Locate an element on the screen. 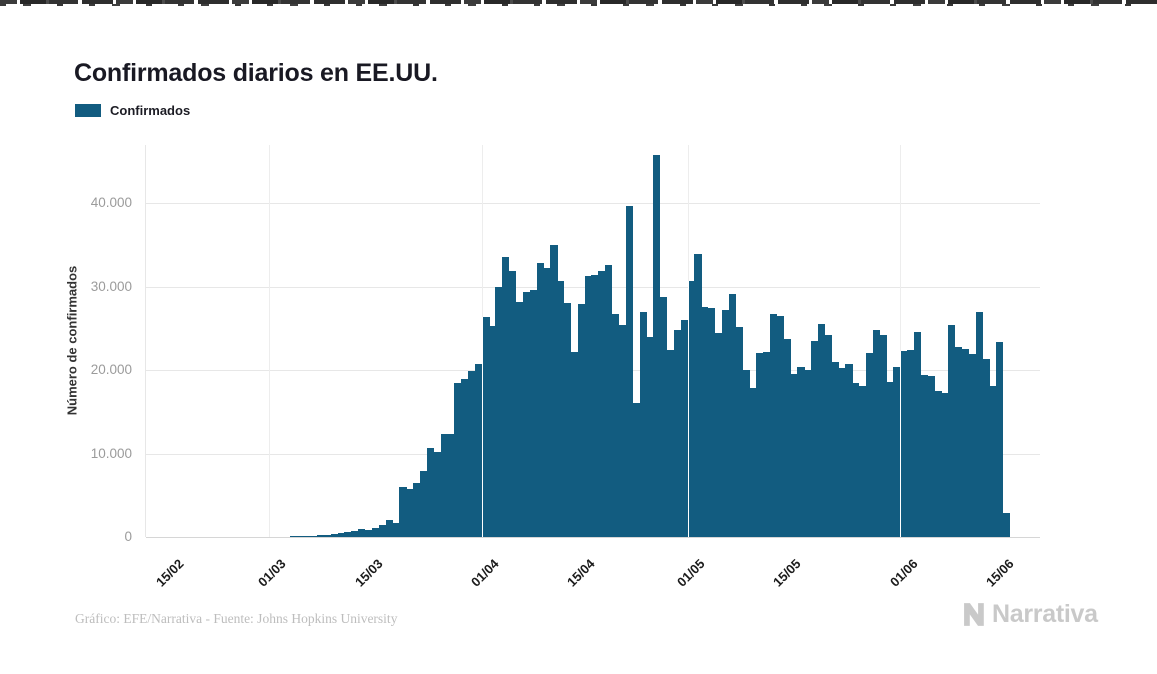  legend: Confirmados is located at coordinates (132, 110).